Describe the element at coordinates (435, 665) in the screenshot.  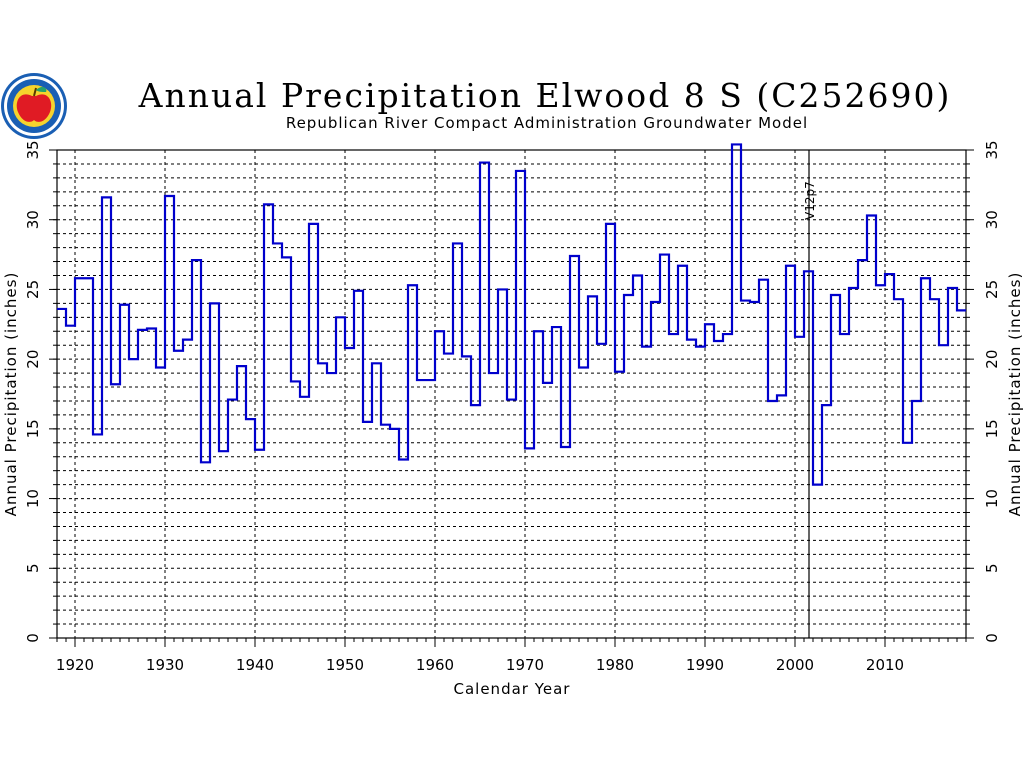
I see `x-tick-label: 1960` at that location.